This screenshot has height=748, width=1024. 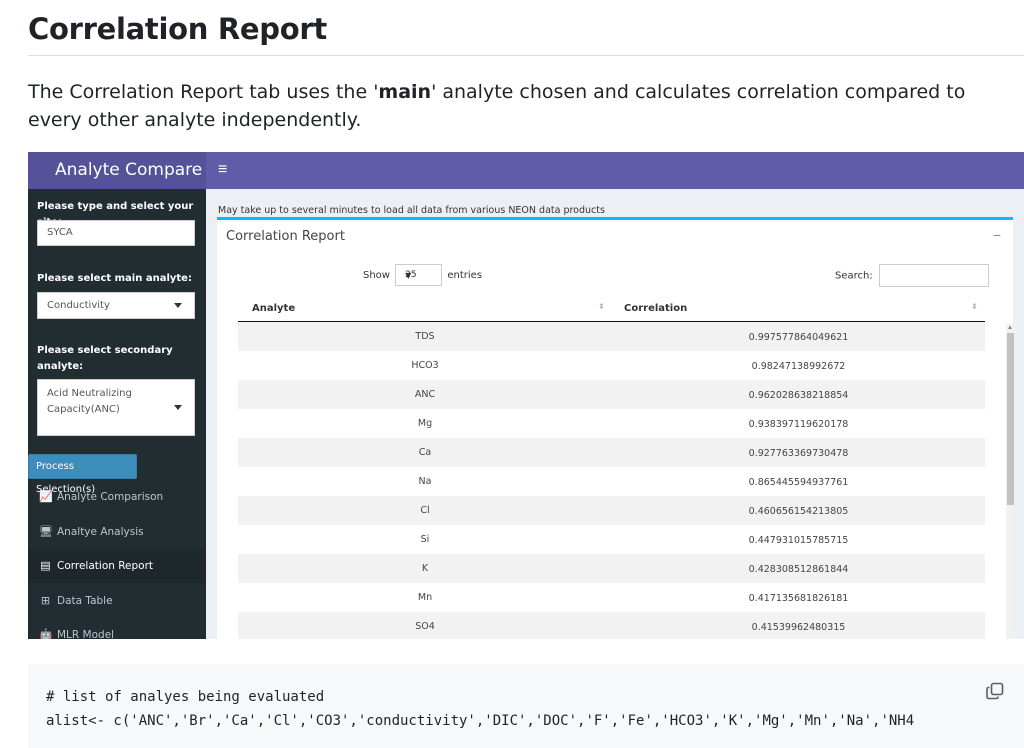 I want to click on sidebar-item-mlr-model: 🤖 MLR Model, so click(x=117, y=628).